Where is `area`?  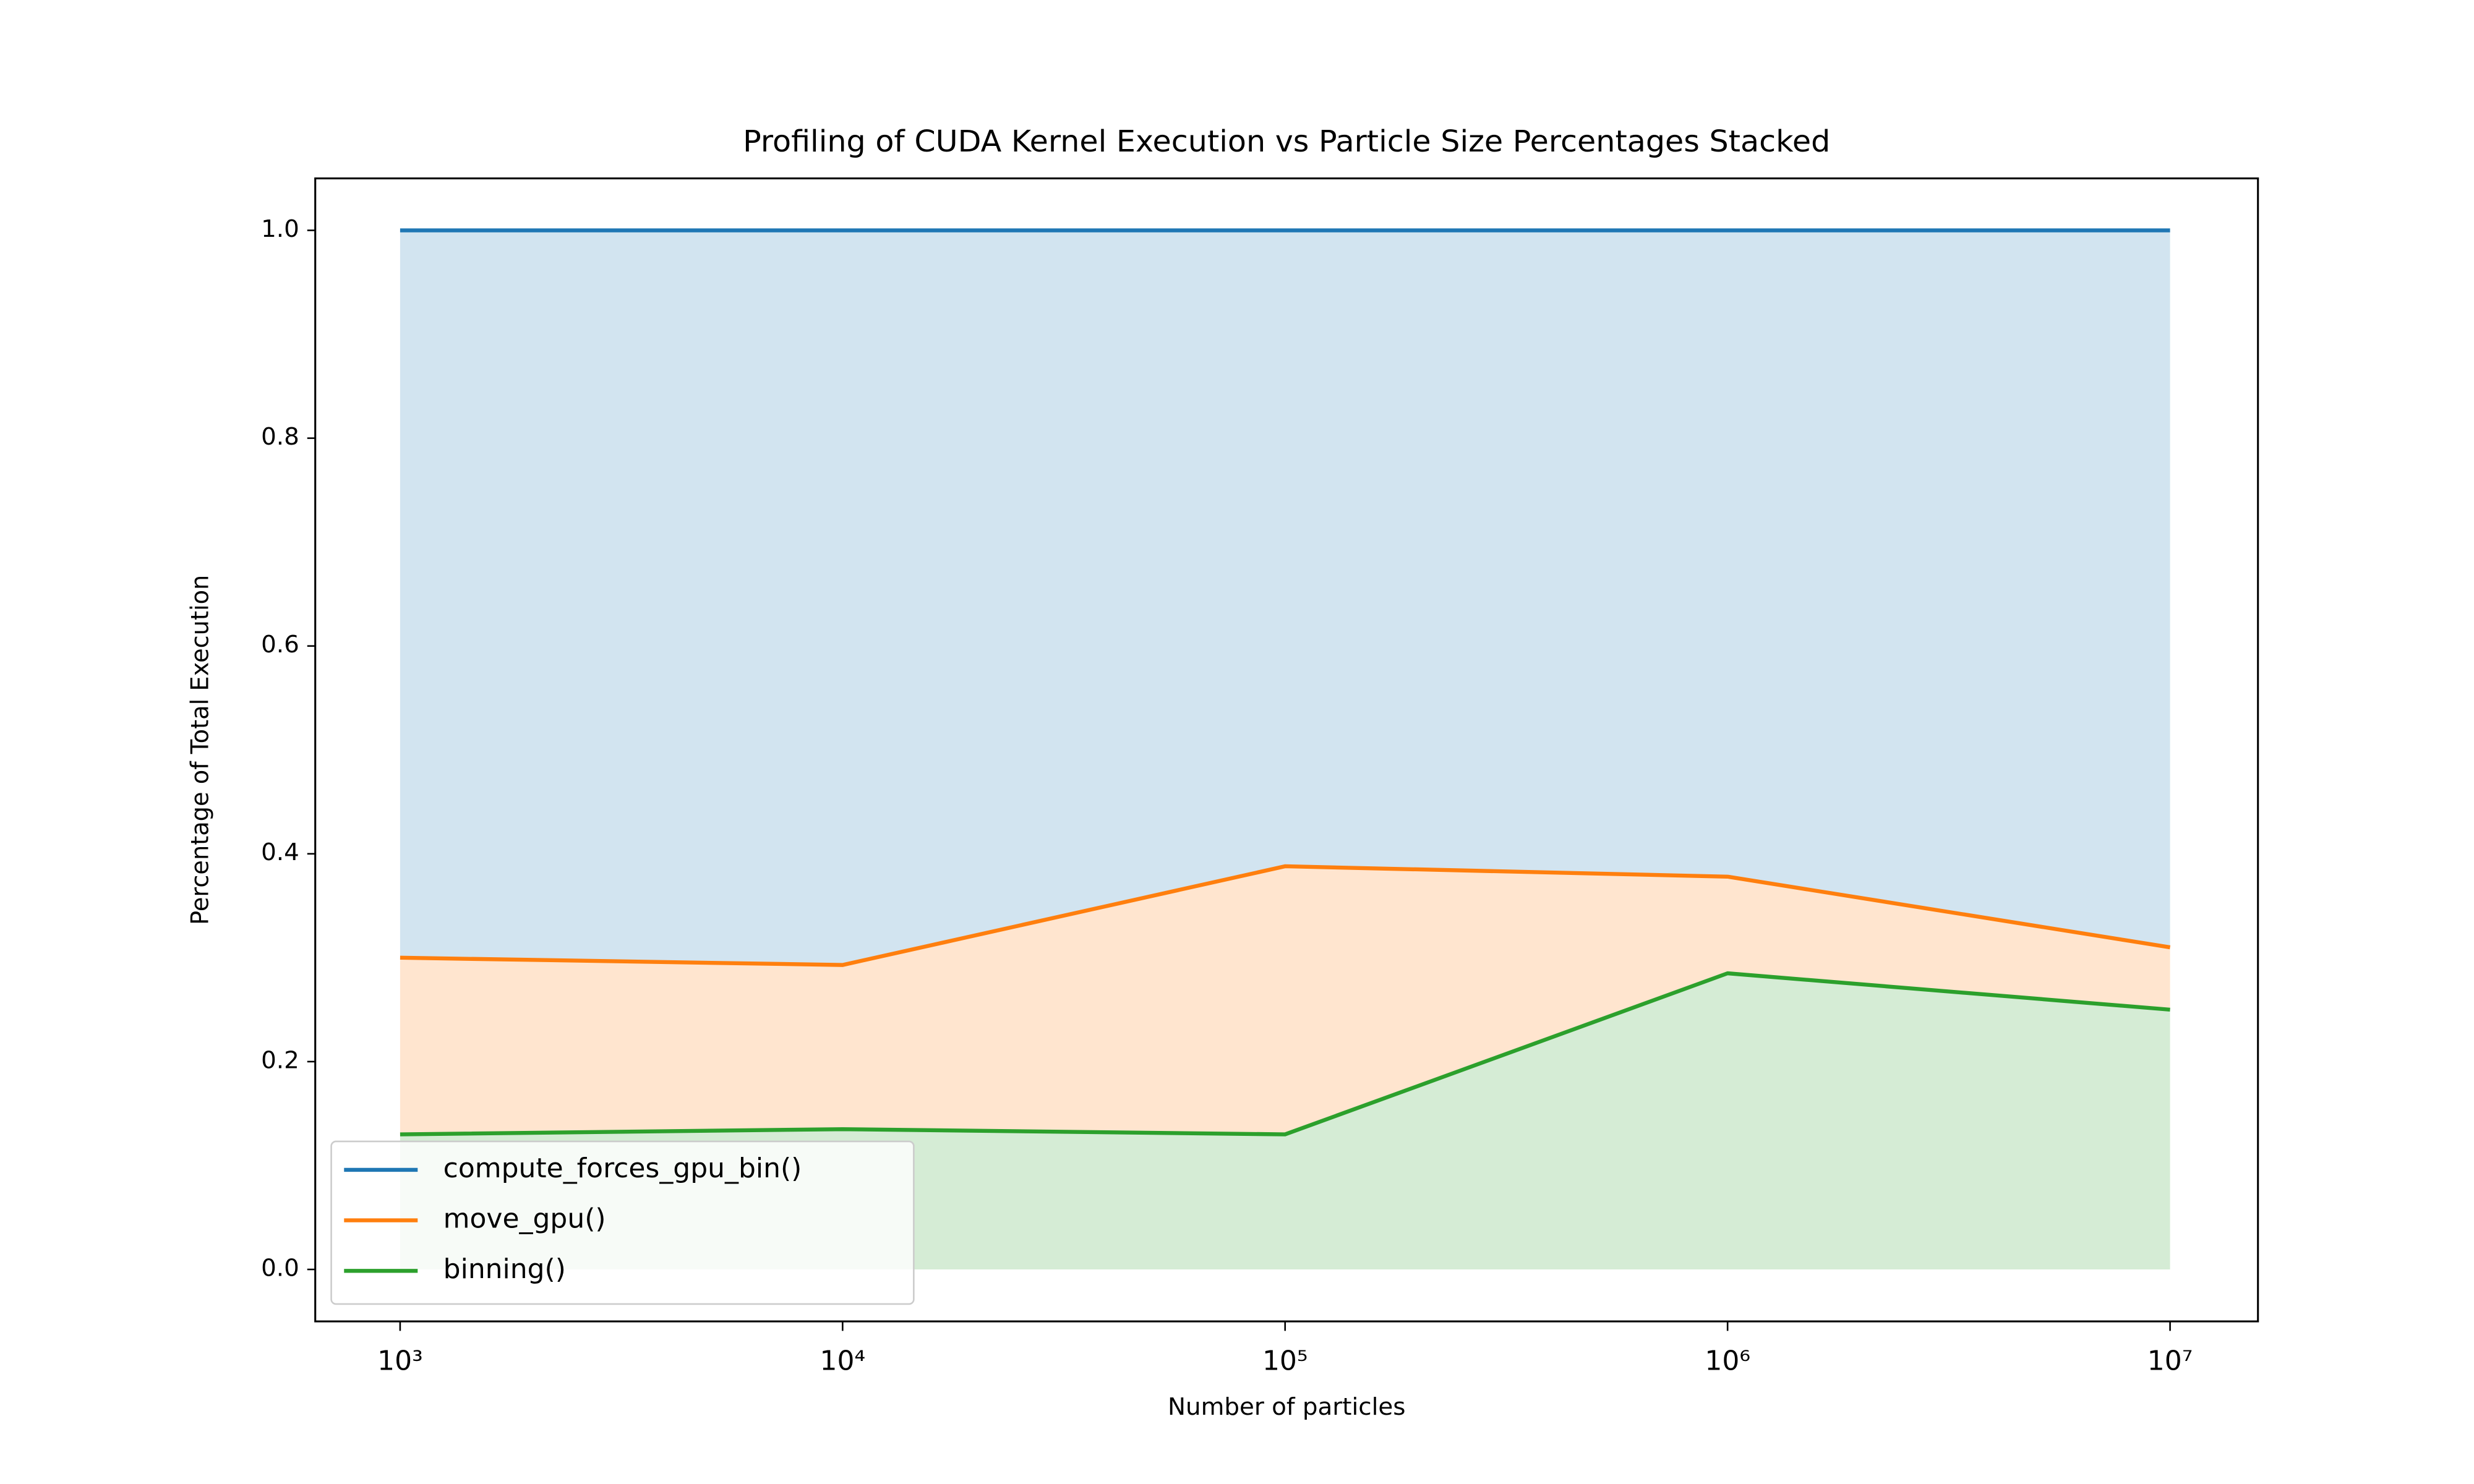 area is located at coordinates (1285, 1000).